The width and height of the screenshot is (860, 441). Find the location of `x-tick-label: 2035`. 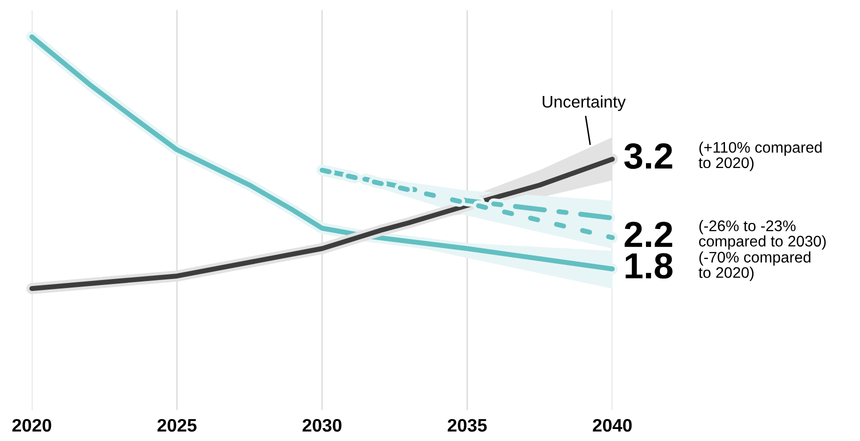

x-tick-label: 2035 is located at coordinates (467, 425).